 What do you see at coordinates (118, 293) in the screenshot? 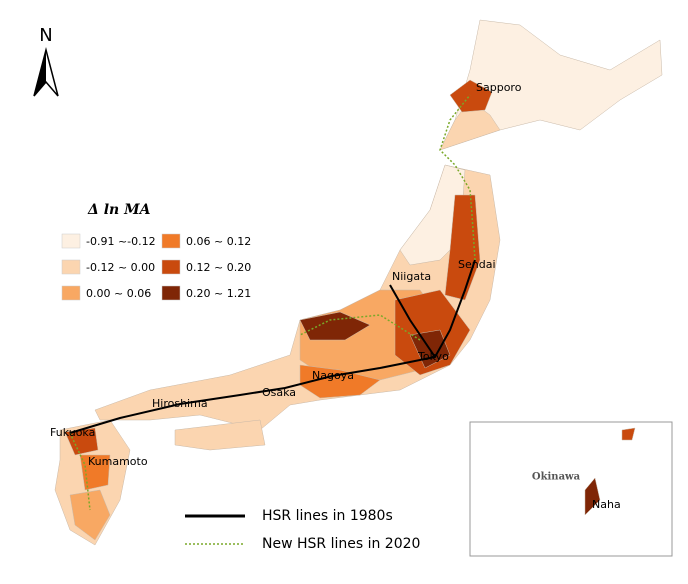
I see `legend-label: 0.00 ~ 0.06` at bounding box center [118, 293].